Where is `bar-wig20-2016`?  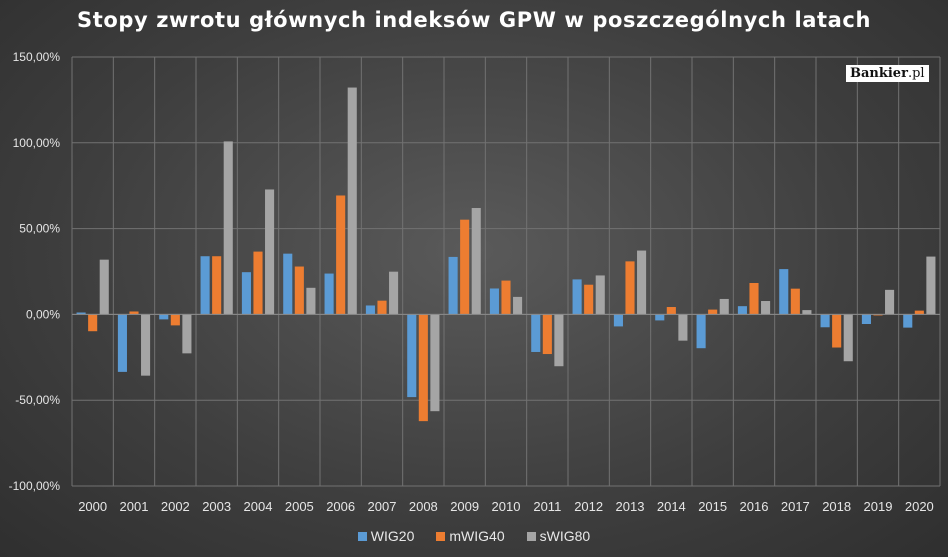 bar-wig20-2016 is located at coordinates (742, 310).